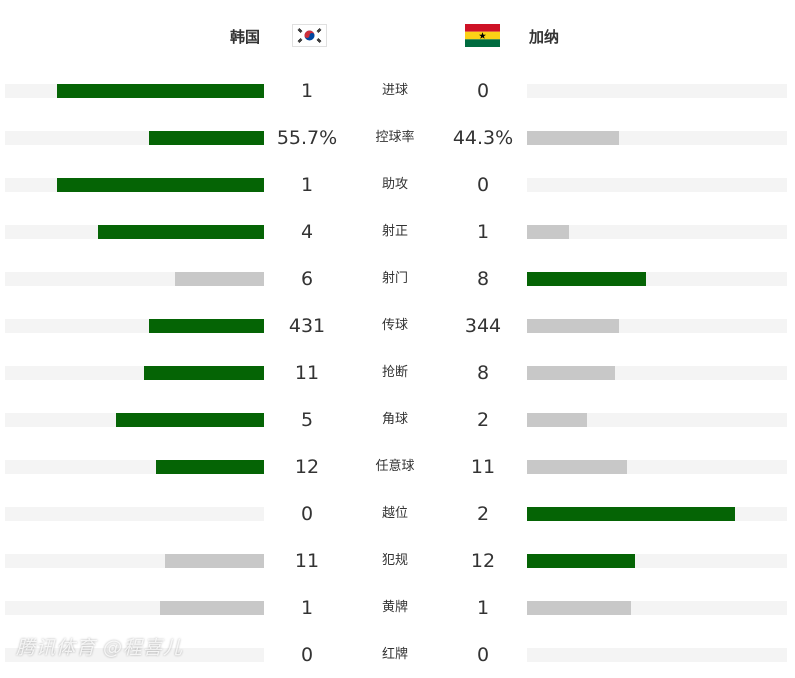  What do you see at coordinates (394, 231) in the screenshot?
I see `stat-label: 射正` at bounding box center [394, 231].